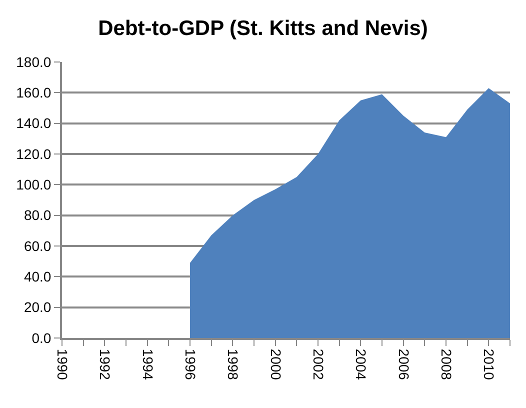 Image resolution: width=526 pixels, height=408 pixels. Describe the element at coordinates (62, 364) in the screenshot. I see `x-tick-label: 1990` at that location.